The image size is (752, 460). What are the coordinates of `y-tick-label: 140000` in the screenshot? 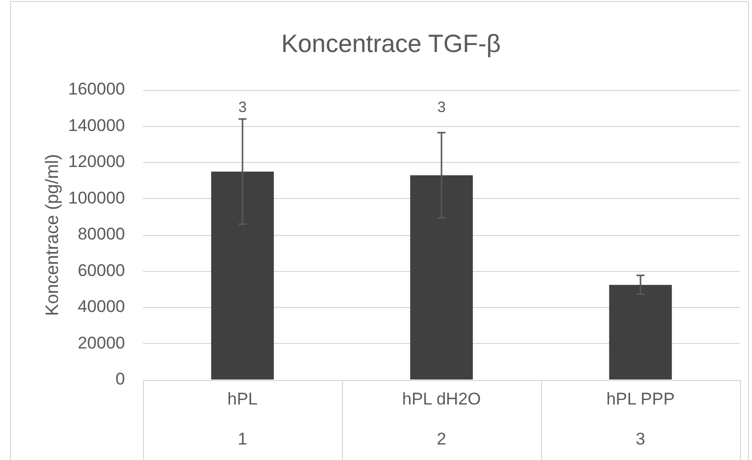 It's located at (96, 125).